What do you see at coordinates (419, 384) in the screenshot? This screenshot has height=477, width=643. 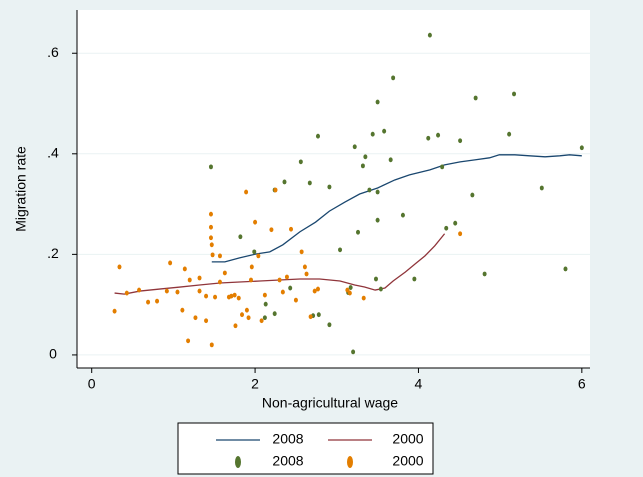 I see `x-tick-label: 4` at bounding box center [419, 384].